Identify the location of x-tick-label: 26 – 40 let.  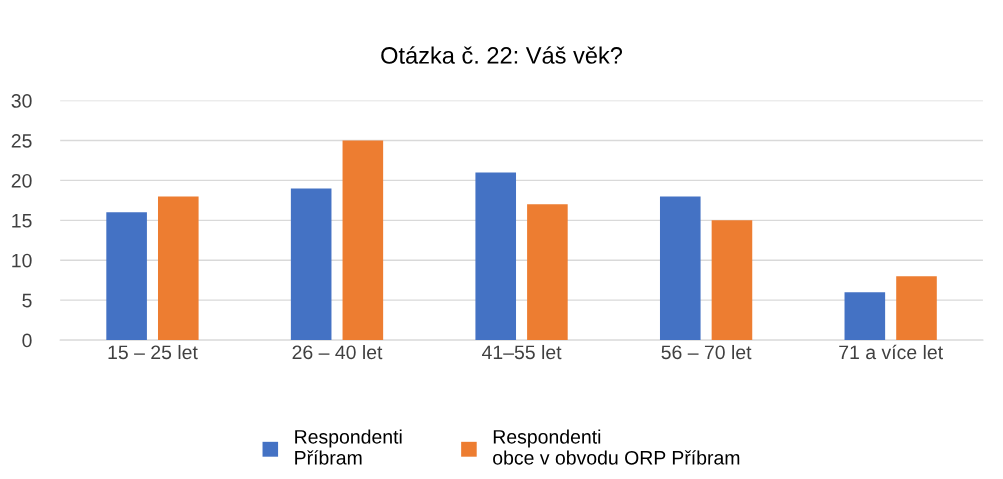
(337, 352).